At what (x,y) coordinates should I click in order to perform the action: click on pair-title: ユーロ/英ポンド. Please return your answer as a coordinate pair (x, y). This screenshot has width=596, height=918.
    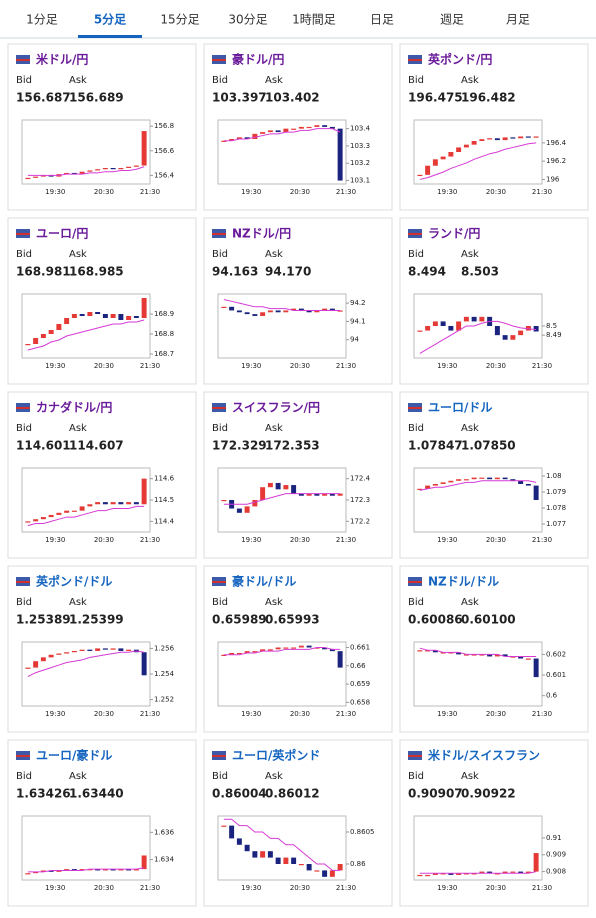
    Looking at the image, I should click on (276, 755).